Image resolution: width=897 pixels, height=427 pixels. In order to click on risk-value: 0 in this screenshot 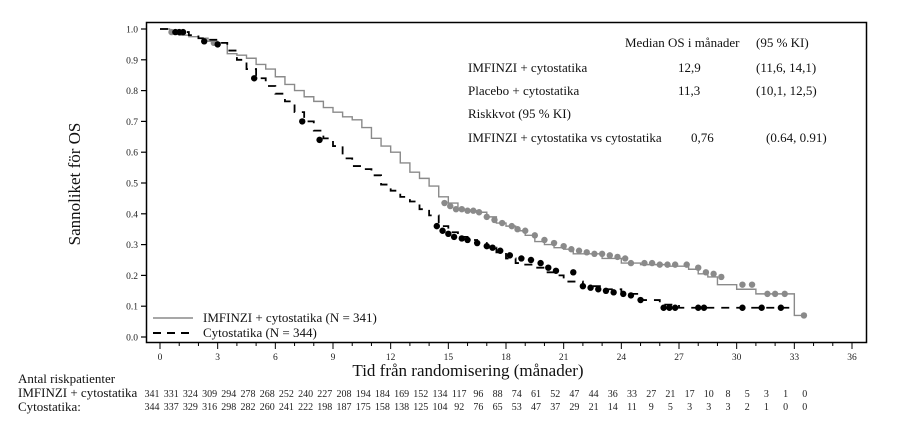, I will do `click(804, 394)`.